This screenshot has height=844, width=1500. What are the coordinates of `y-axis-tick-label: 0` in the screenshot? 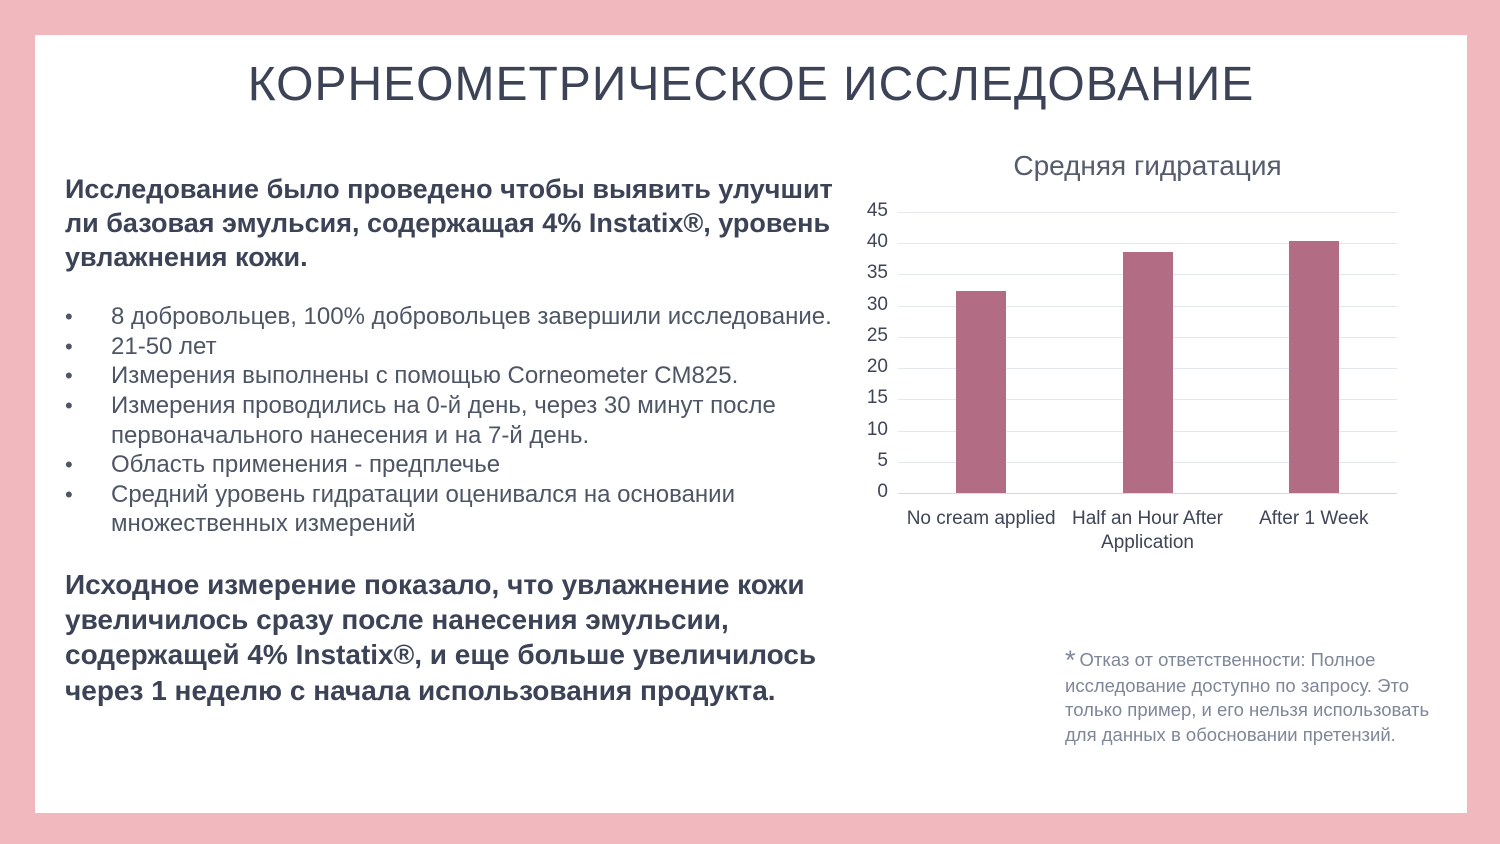 It's located at (882, 491).